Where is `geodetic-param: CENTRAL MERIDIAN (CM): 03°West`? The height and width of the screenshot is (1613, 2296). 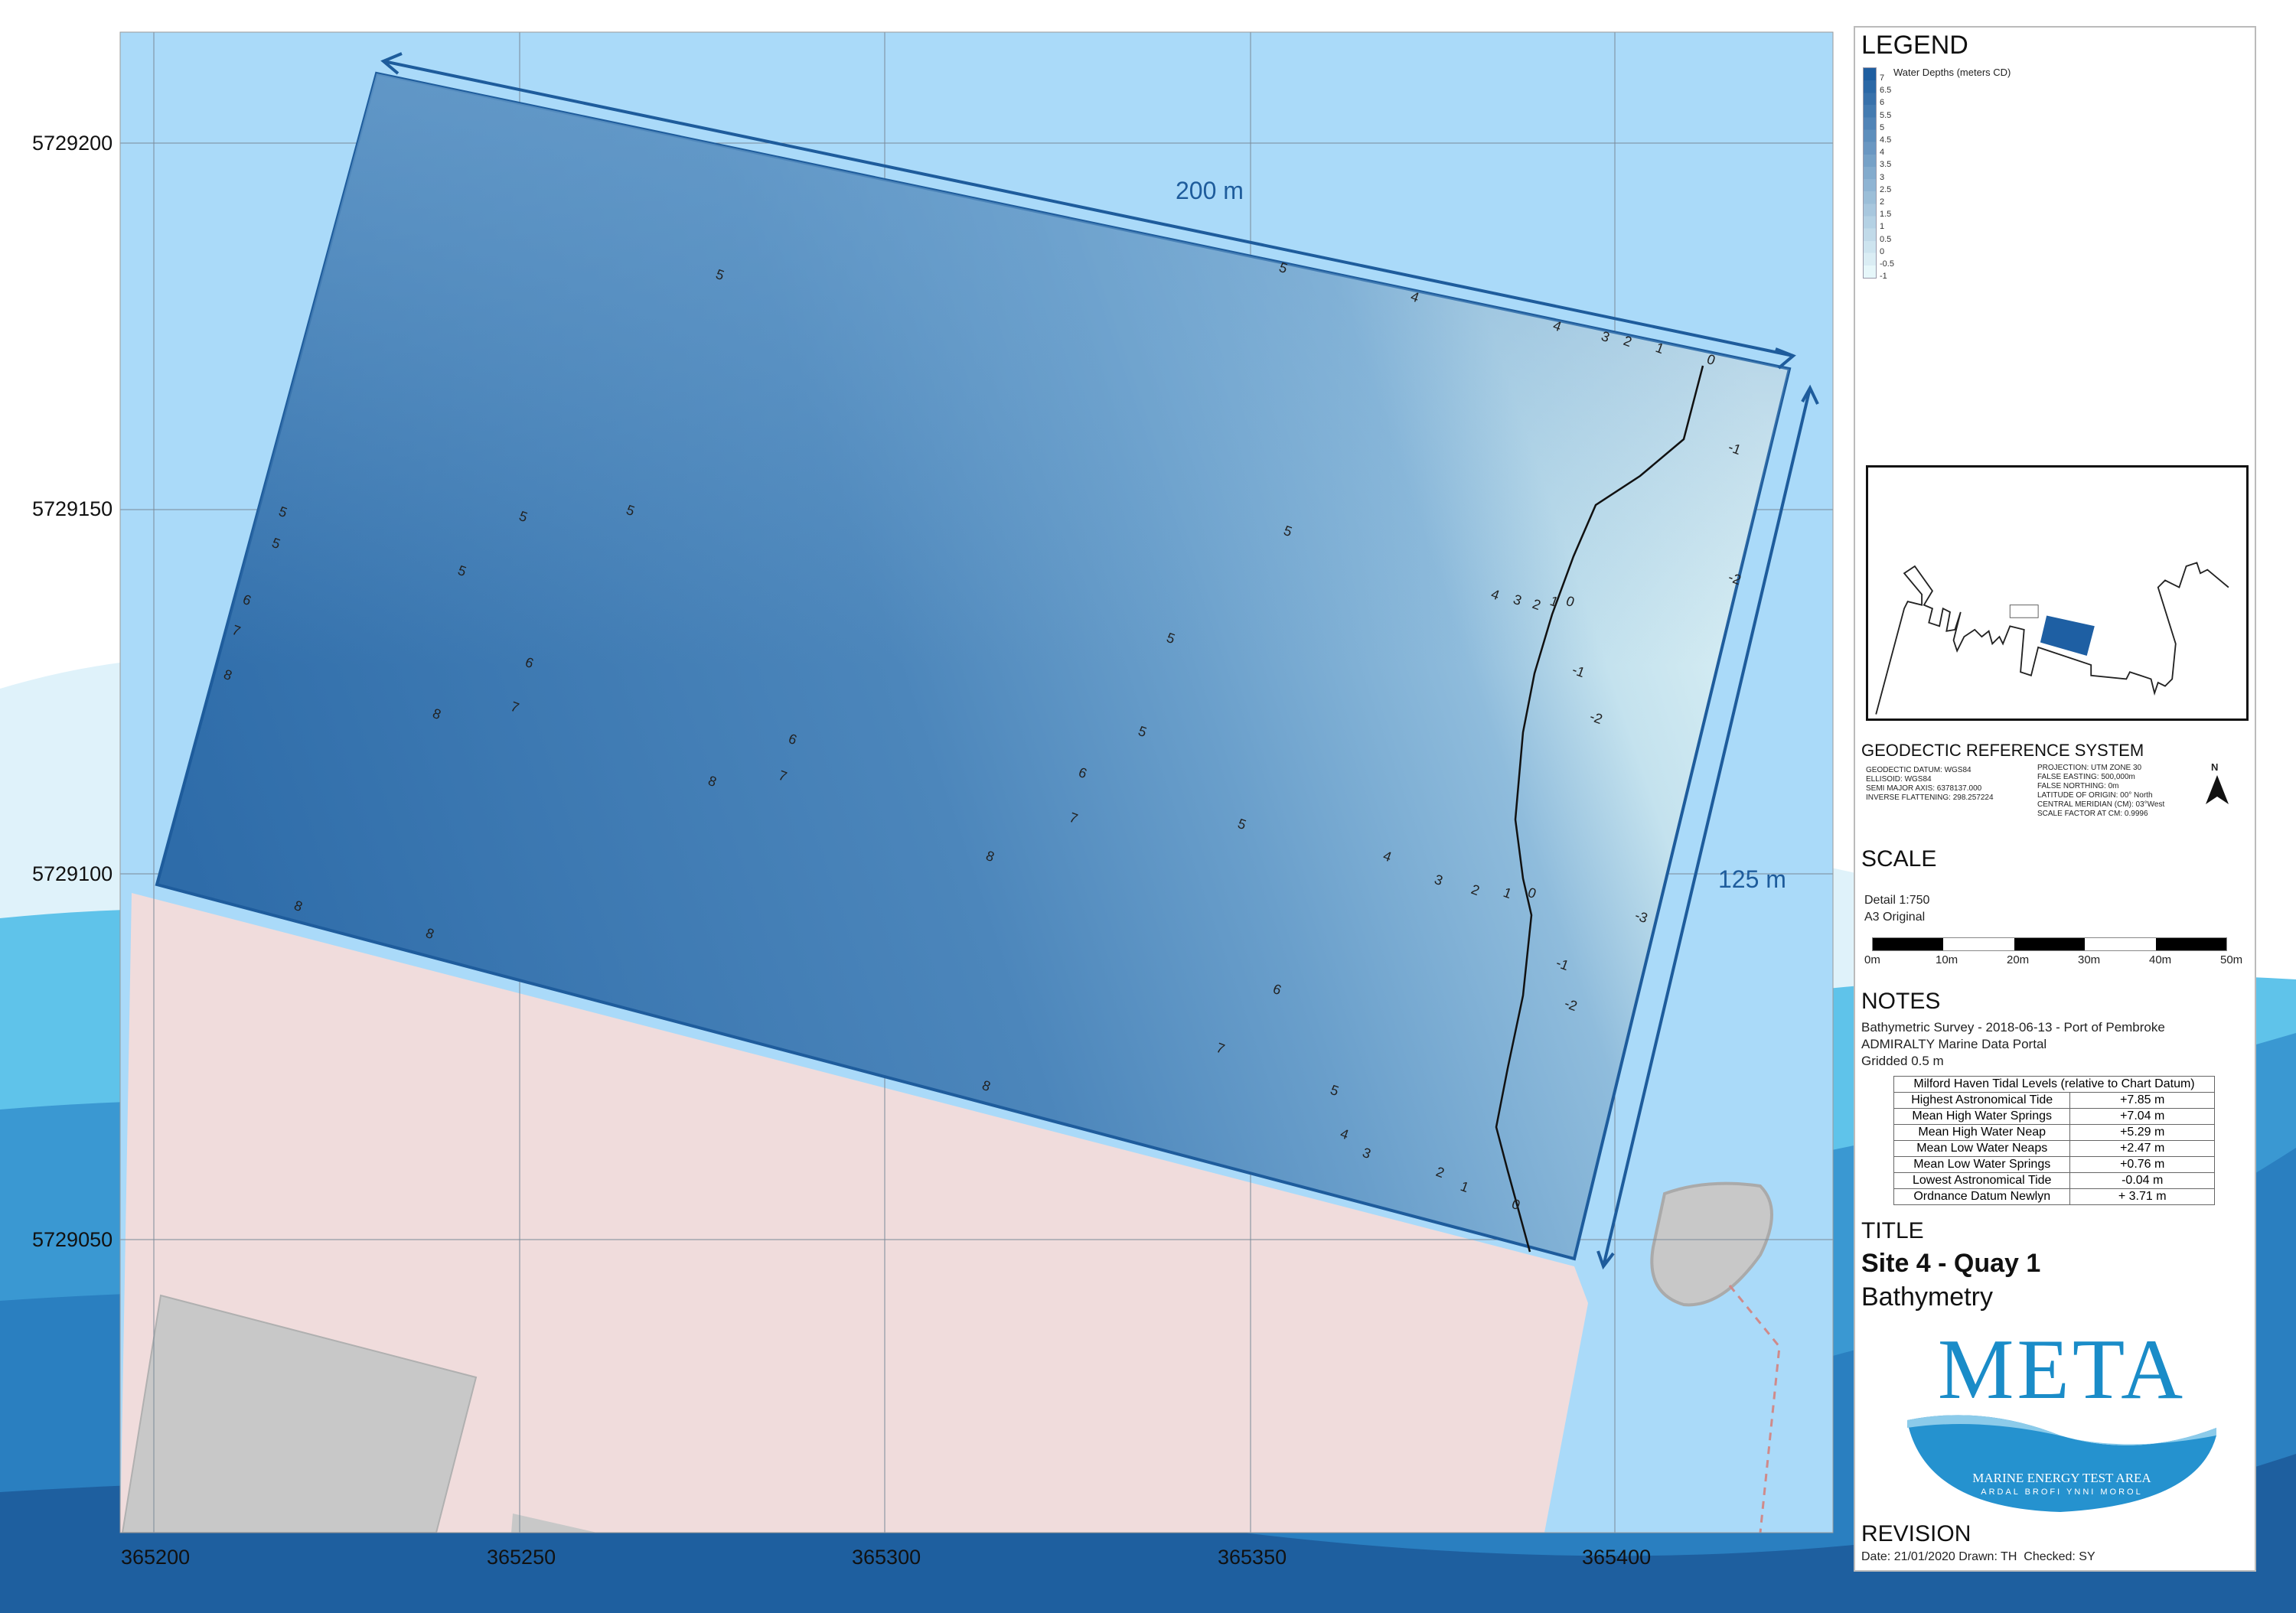
geodetic-param: CENTRAL MERIDIAN (CM): 03°West is located at coordinates (2101, 804).